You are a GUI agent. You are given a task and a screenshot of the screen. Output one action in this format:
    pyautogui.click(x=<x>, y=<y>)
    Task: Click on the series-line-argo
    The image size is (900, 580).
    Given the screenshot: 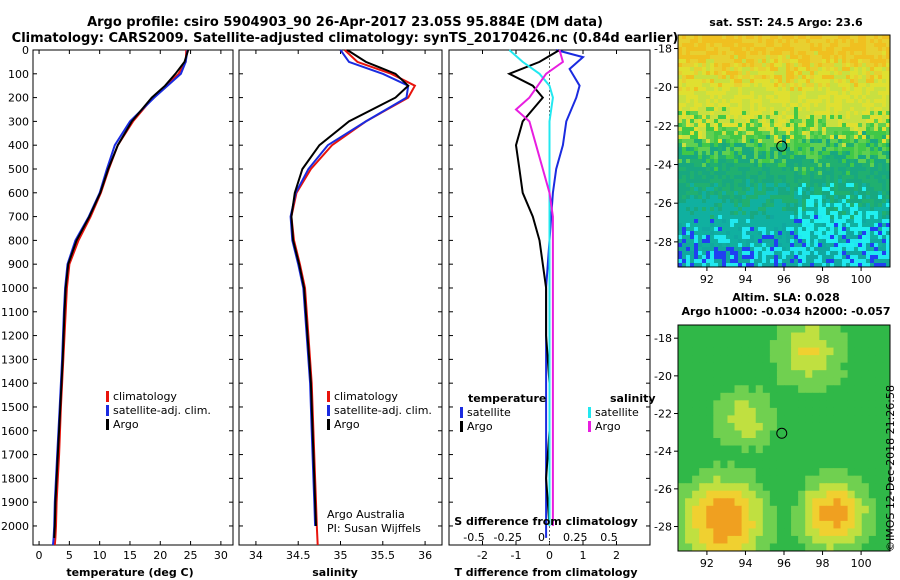 What is the action you would take?
    pyautogui.click(x=121, y=293)
    